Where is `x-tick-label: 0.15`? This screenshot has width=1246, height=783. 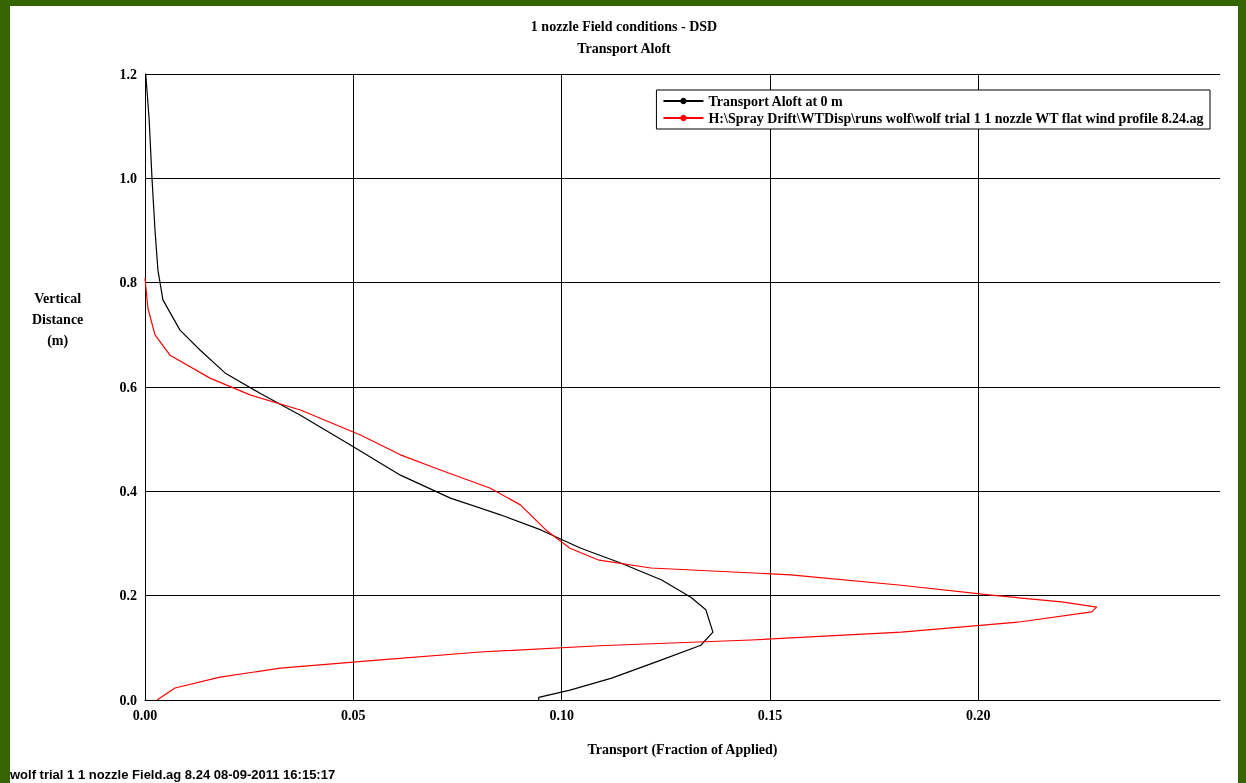 x-tick-label: 0.15 is located at coordinates (770, 715).